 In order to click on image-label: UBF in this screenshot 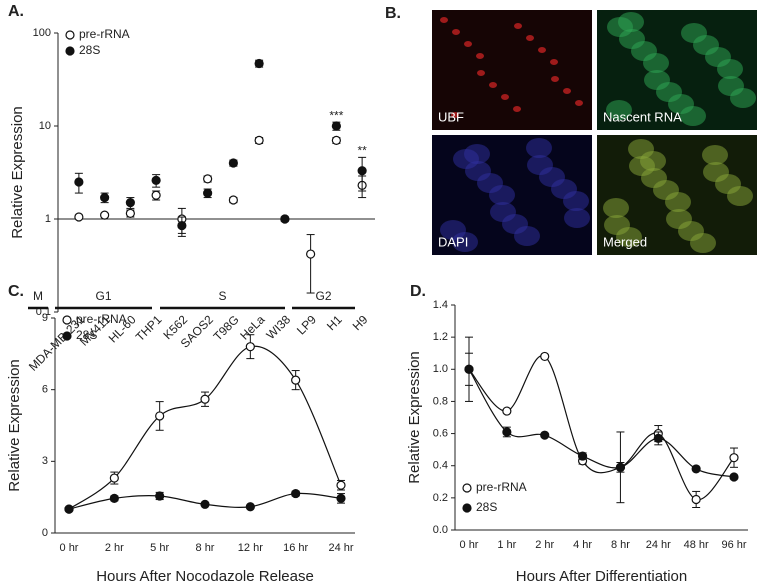, I will do `click(451, 116)`.